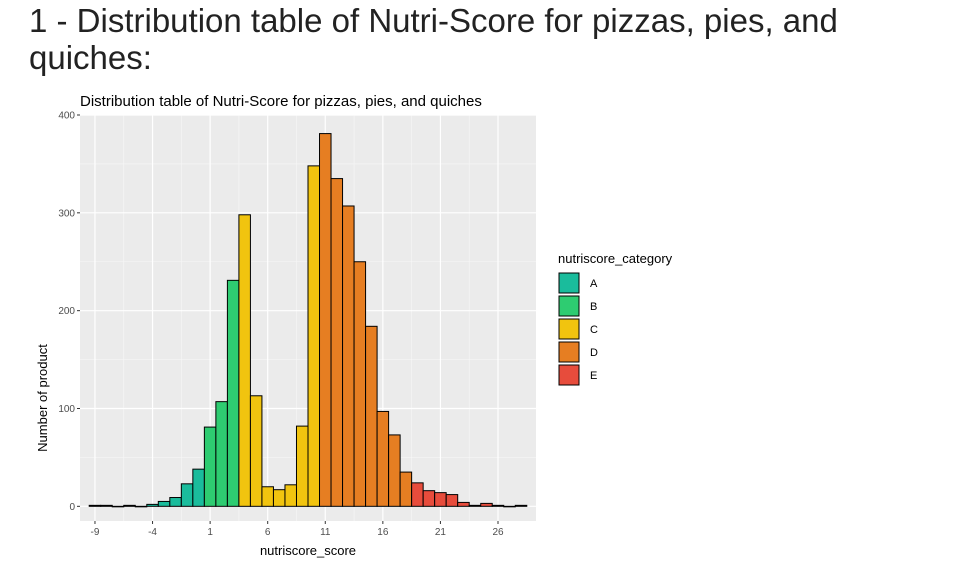 The height and width of the screenshot is (565, 962). I want to click on x-tick-label: -9, so click(95, 532).